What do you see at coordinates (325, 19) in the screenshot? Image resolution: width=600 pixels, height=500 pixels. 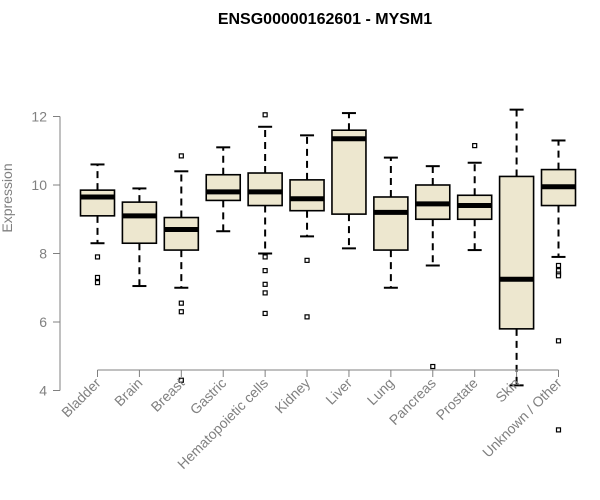 I see `chart-title: ENSG00000162601 - MYSM1` at bounding box center [325, 19].